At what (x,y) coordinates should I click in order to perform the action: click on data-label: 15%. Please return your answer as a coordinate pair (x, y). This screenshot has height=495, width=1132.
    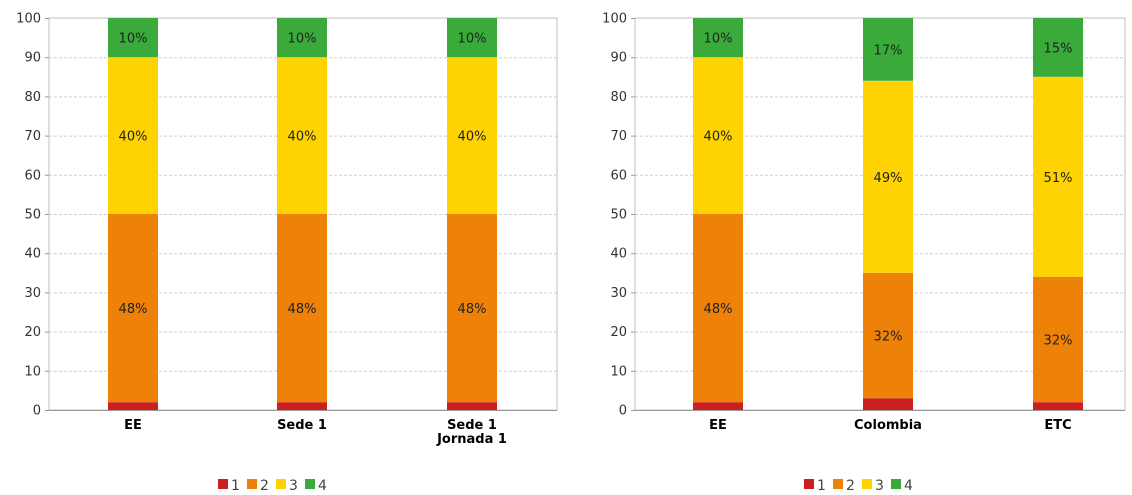
    Looking at the image, I should click on (1058, 48).